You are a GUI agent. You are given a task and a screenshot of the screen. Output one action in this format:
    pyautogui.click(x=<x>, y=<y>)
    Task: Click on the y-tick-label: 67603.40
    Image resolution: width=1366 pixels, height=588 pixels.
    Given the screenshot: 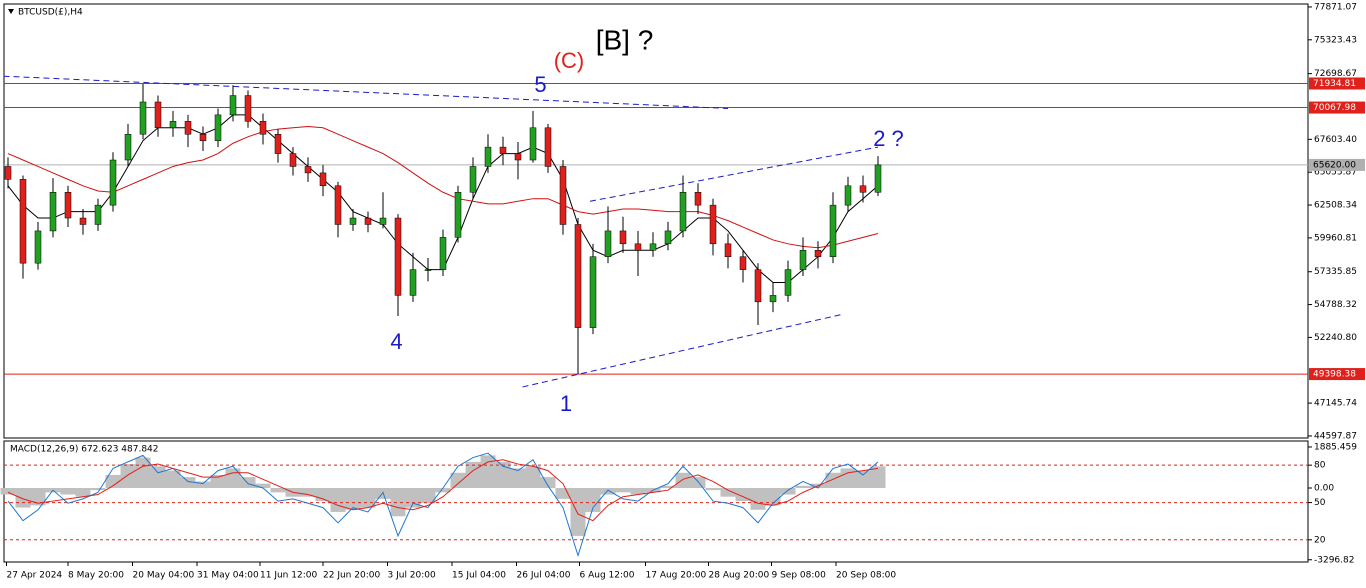 What is the action you would take?
    pyautogui.click(x=1335, y=140)
    